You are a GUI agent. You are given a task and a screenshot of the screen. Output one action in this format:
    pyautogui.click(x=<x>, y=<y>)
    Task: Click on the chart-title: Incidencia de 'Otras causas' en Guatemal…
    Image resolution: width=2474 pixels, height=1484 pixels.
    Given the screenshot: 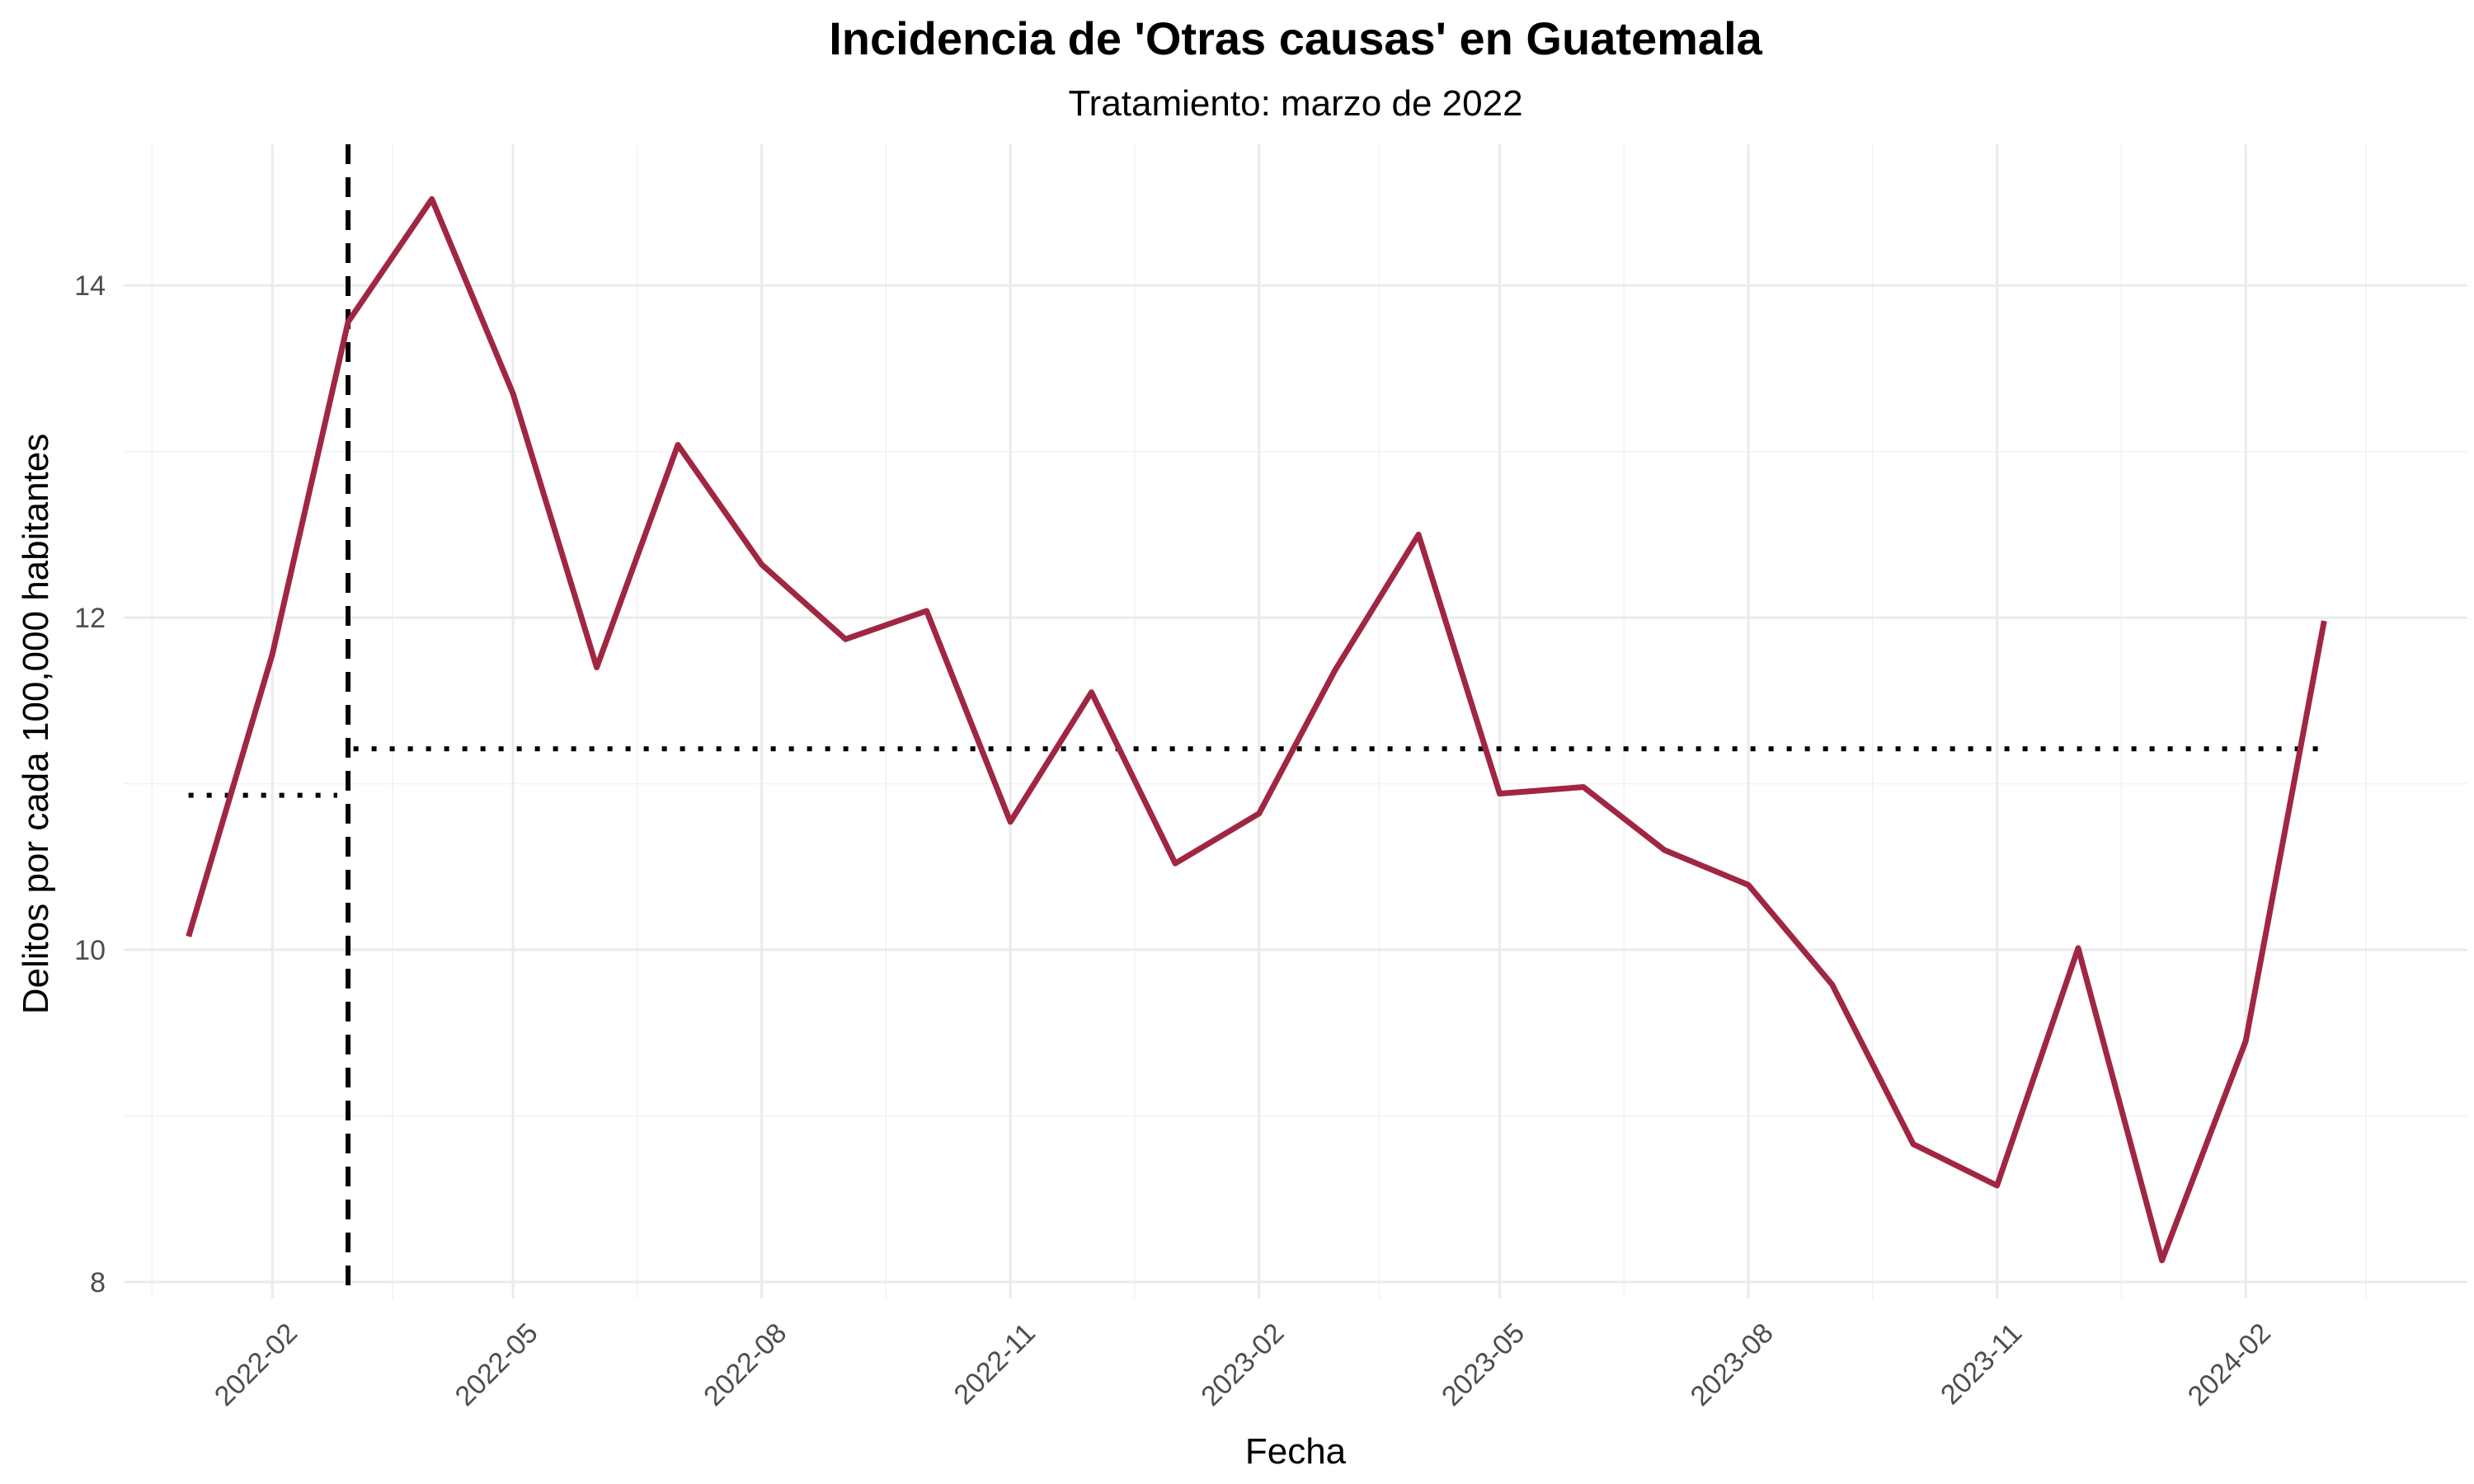 What is the action you would take?
    pyautogui.click(x=1295, y=38)
    